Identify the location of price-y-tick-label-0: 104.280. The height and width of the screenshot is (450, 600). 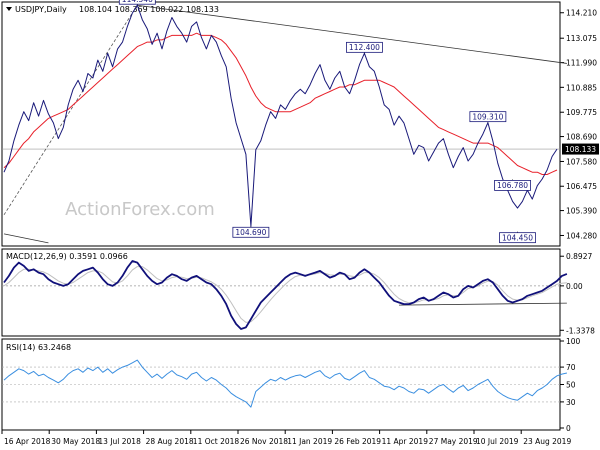
(581, 235).